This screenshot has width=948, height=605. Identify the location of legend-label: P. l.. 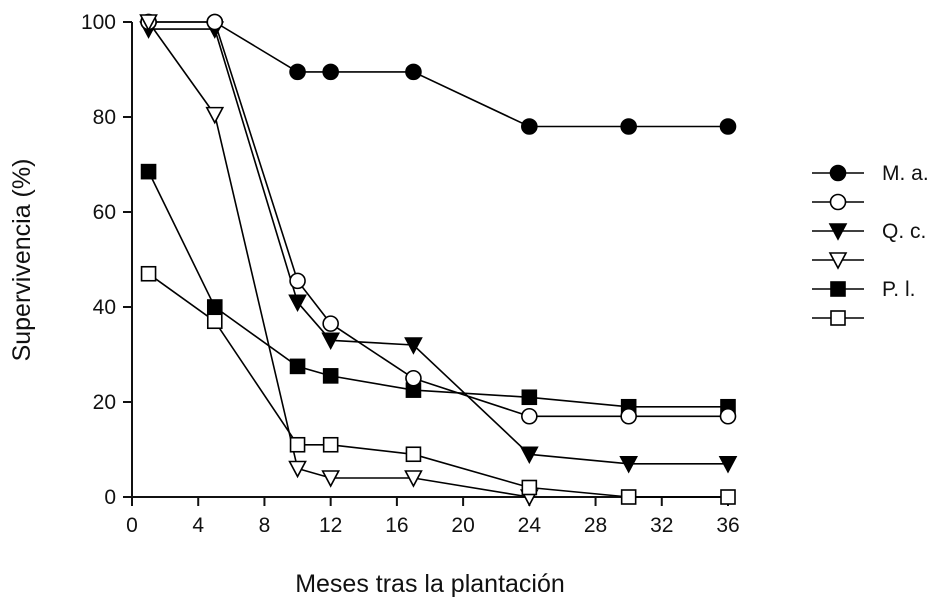
(898, 289).